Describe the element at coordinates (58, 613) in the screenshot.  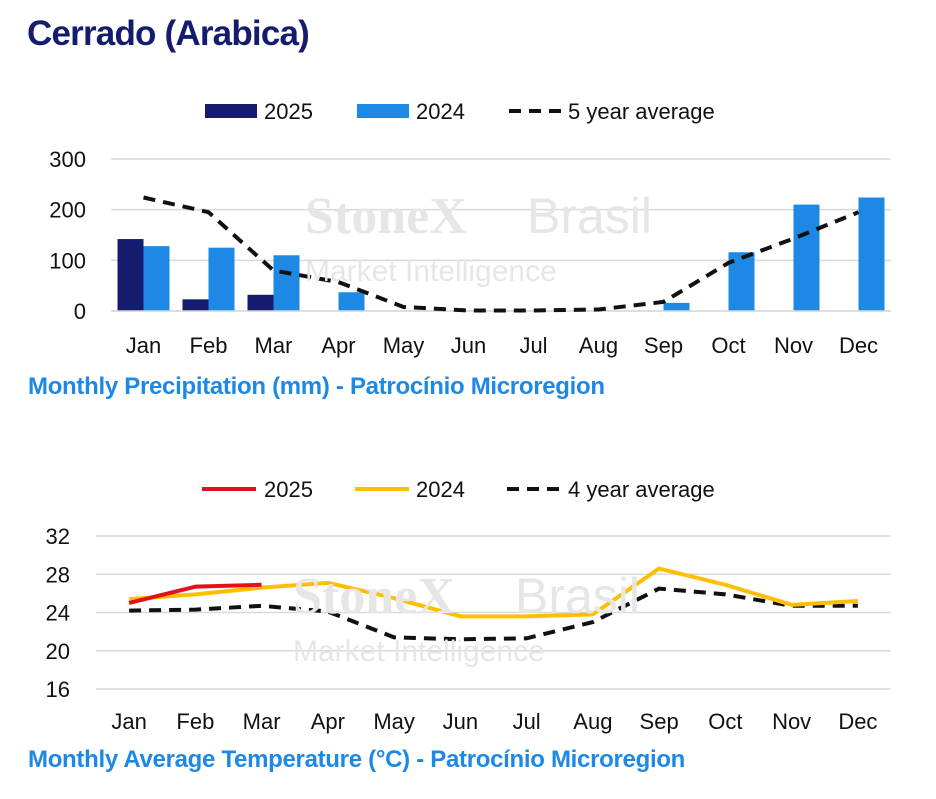
I see `y-tick-label: 24` at that location.